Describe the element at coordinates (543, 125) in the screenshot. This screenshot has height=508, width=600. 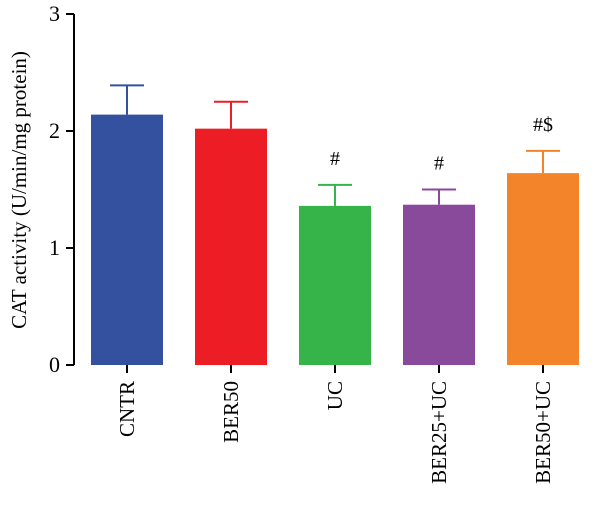
I see `significance-label: #$` at that location.